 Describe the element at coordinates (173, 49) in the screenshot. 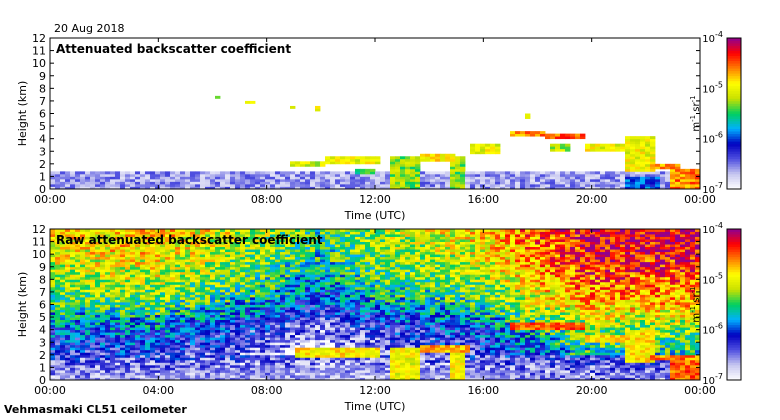

I see `panel-title: Attenuated backscatter coefficient` at that location.